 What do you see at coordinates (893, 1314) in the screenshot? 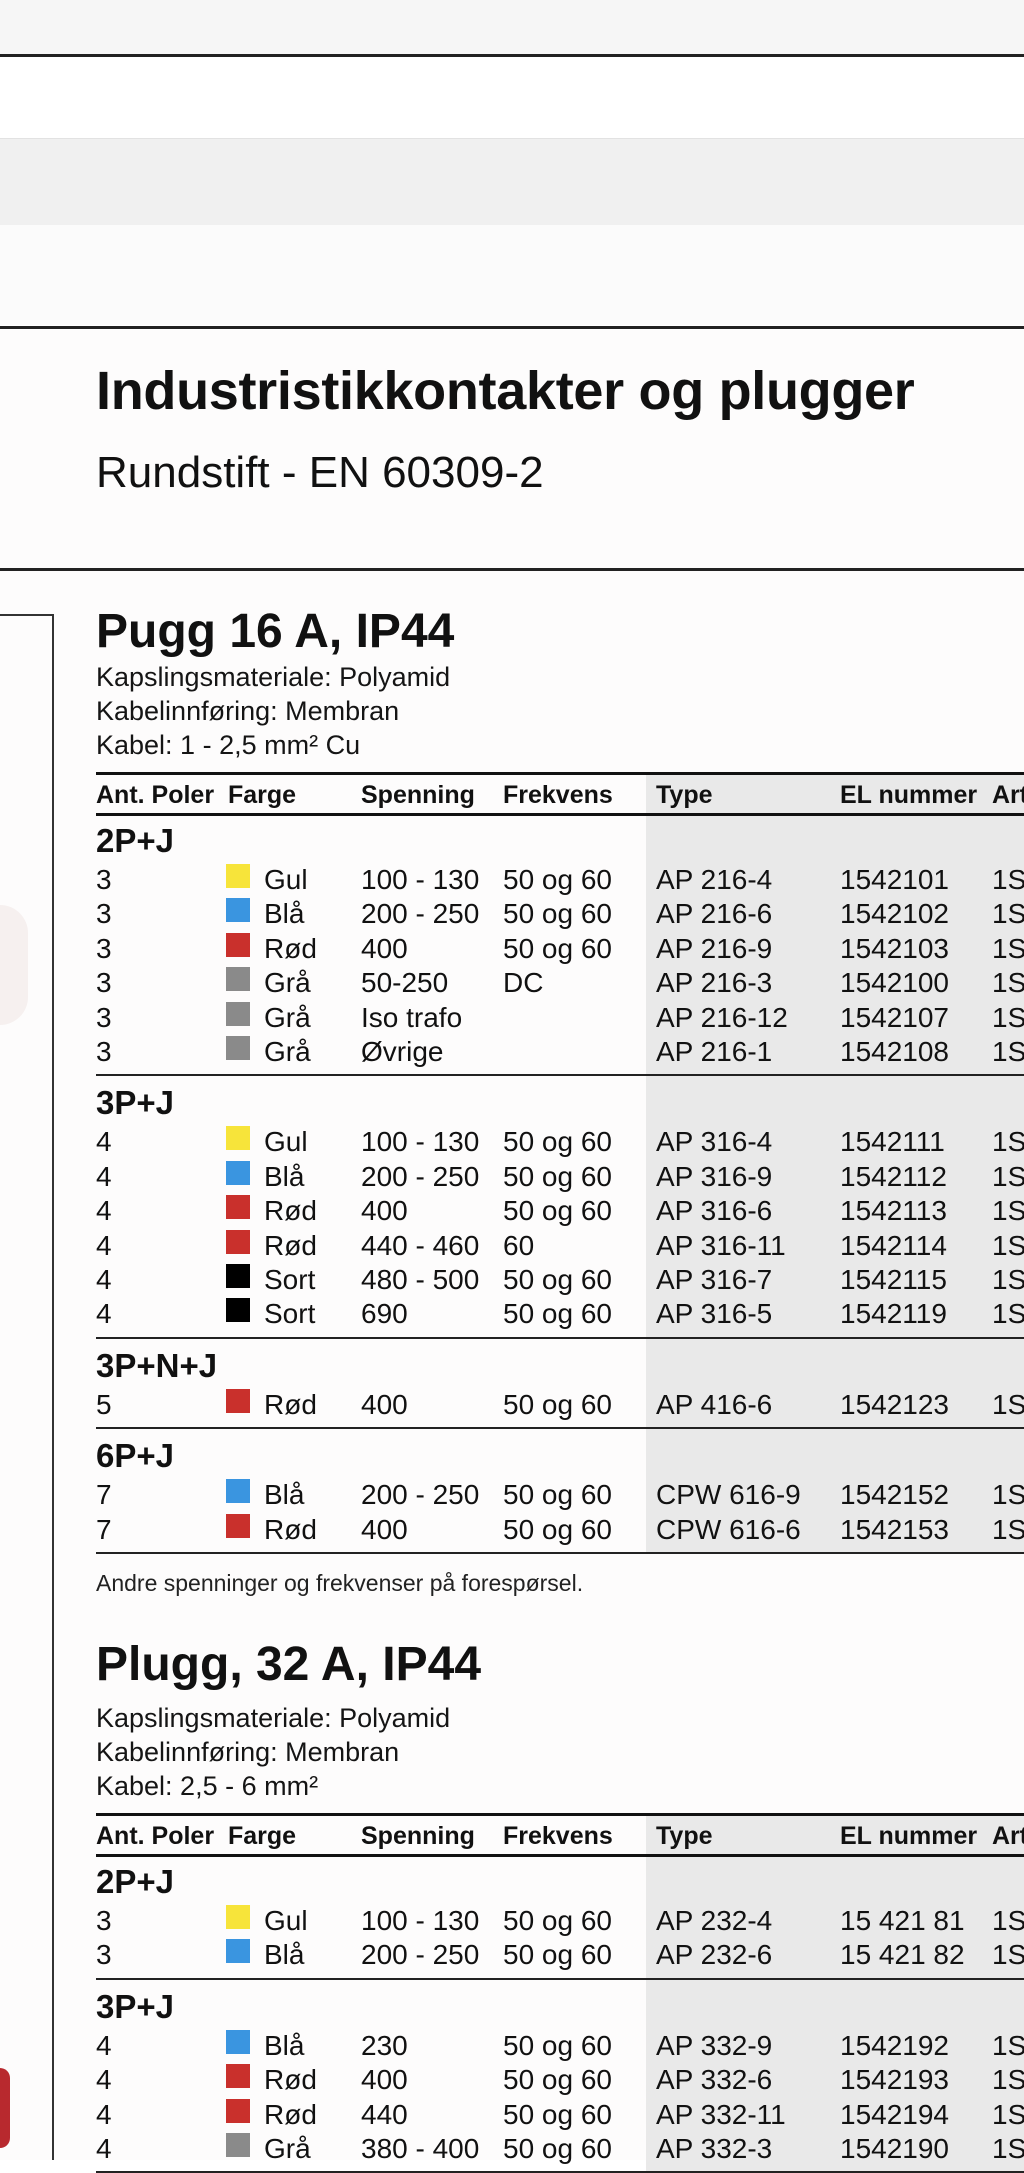
I see `el-number-cell: 1542119` at bounding box center [893, 1314].